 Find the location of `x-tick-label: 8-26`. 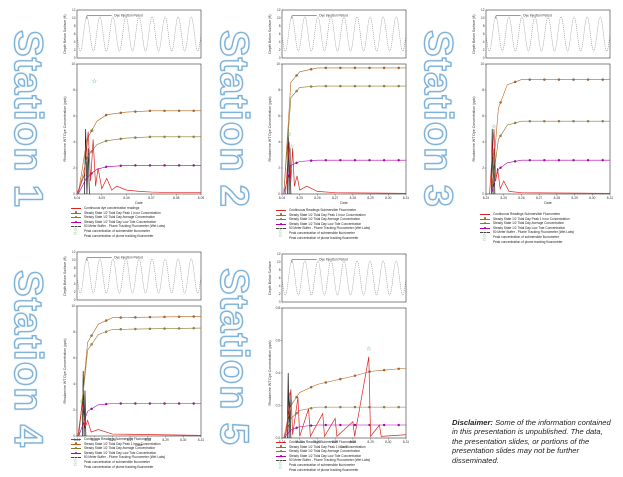

x-tick-label: 8-26 is located at coordinates (521, 198).